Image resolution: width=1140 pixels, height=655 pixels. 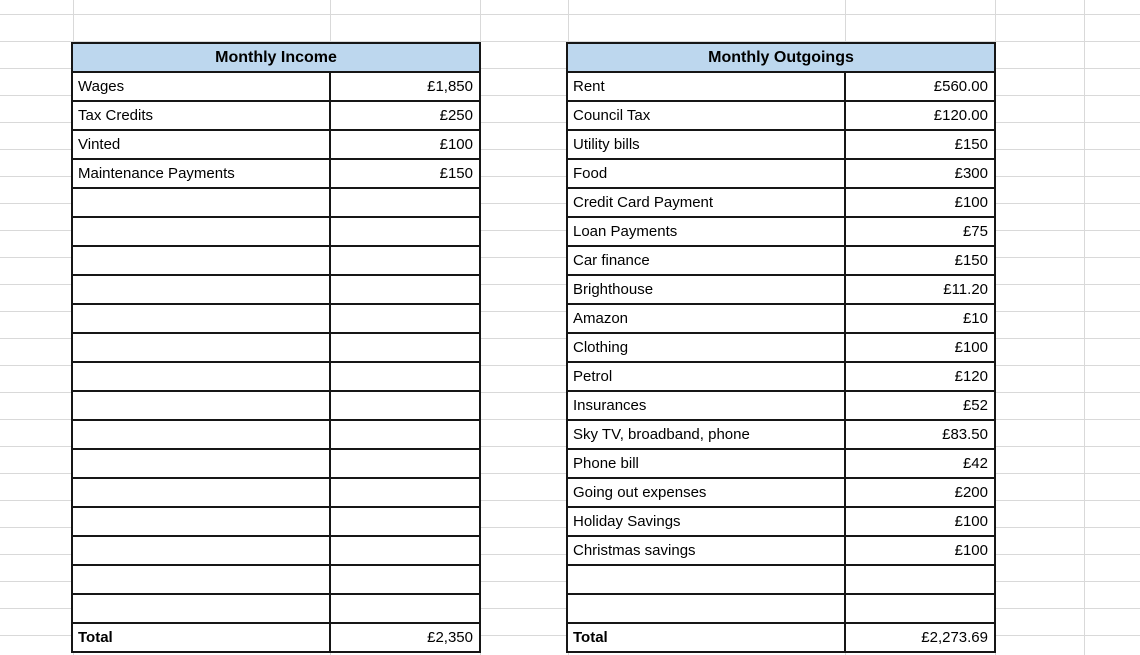 What do you see at coordinates (706, 231) in the screenshot?
I see `label-cell: Loan Payments` at bounding box center [706, 231].